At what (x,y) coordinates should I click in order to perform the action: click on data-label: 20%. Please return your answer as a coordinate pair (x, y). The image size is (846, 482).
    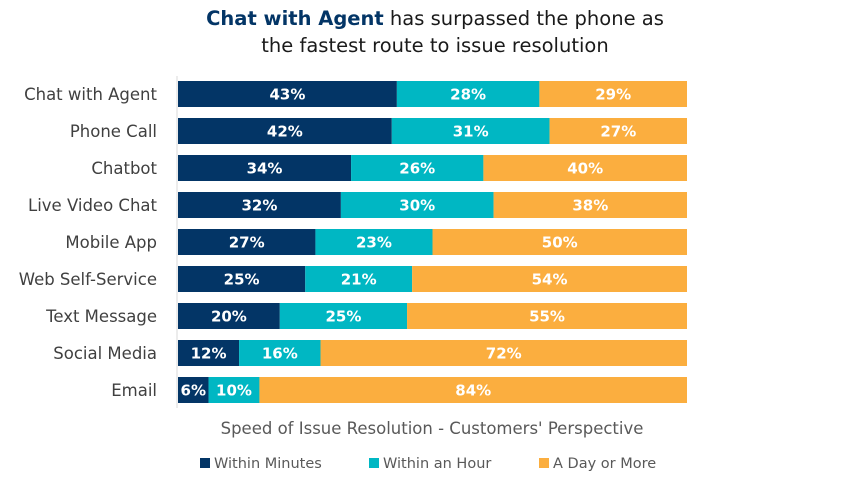
    Looking at the image, I should click on (229, 317).